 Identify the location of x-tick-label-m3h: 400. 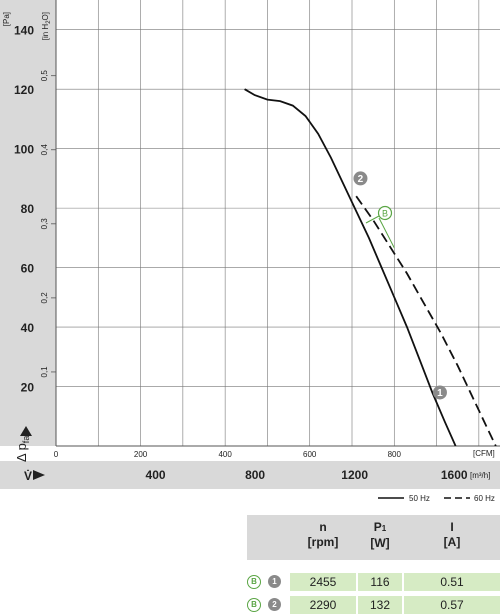
(156, 475).